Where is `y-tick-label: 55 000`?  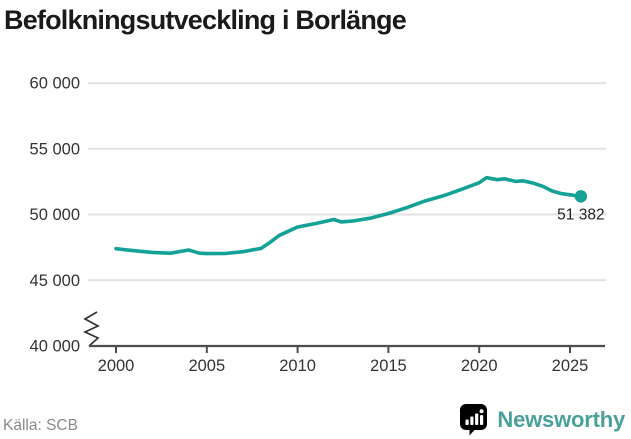 y-tick-label: 55 000 is located at coordinates (55, 149).